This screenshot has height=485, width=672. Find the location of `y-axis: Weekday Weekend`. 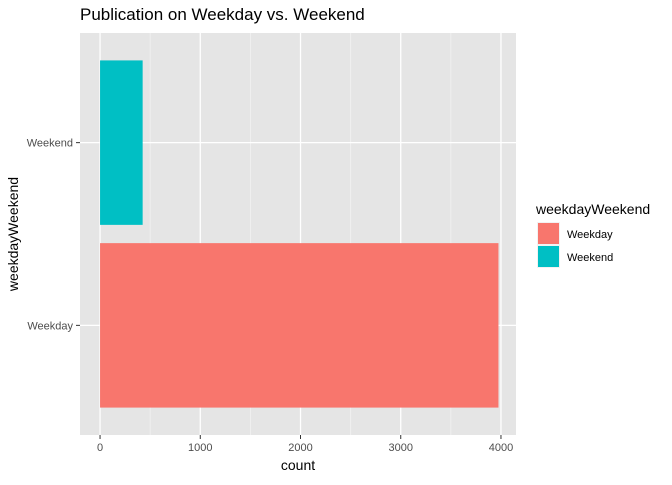

y-axis: Weekday Weekend is located at coordinates (53, 235).